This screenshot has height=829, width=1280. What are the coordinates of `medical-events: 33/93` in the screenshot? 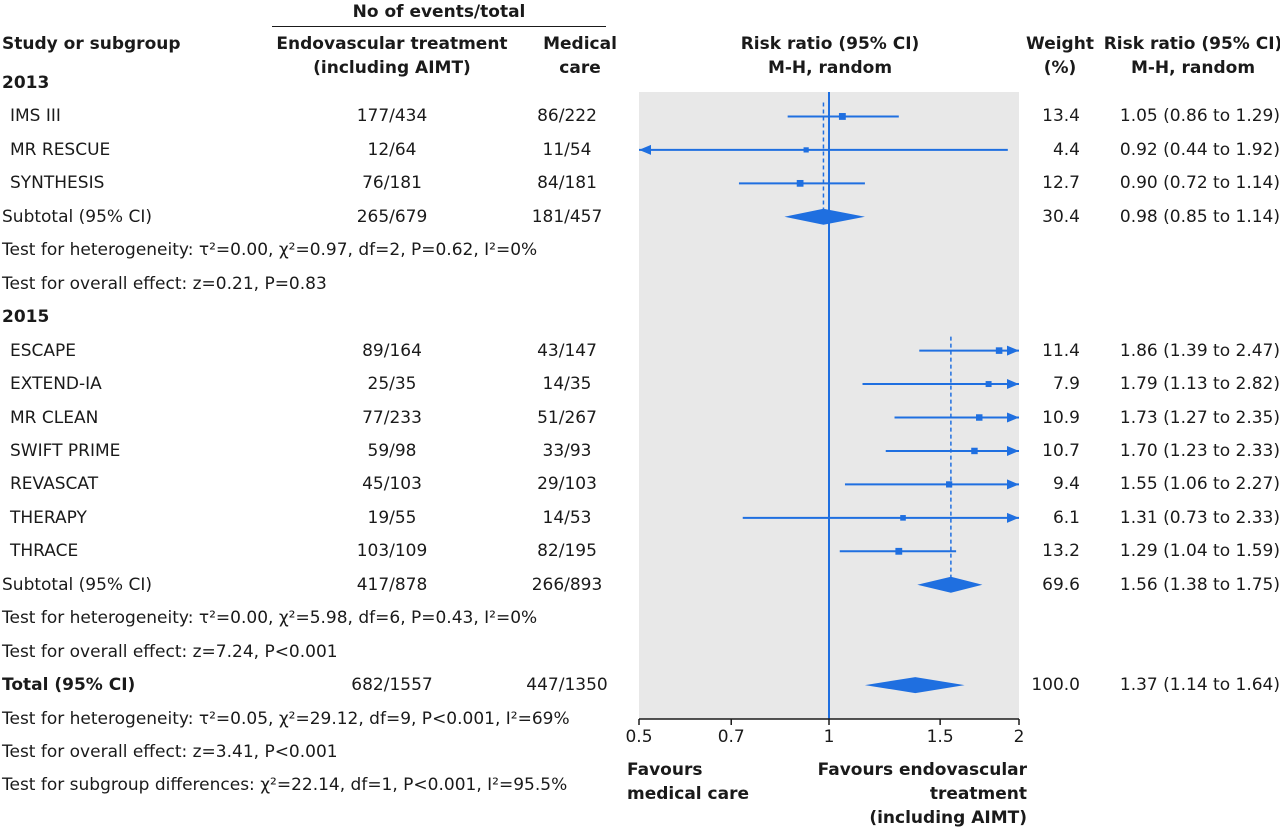 It's located at (567, 450).